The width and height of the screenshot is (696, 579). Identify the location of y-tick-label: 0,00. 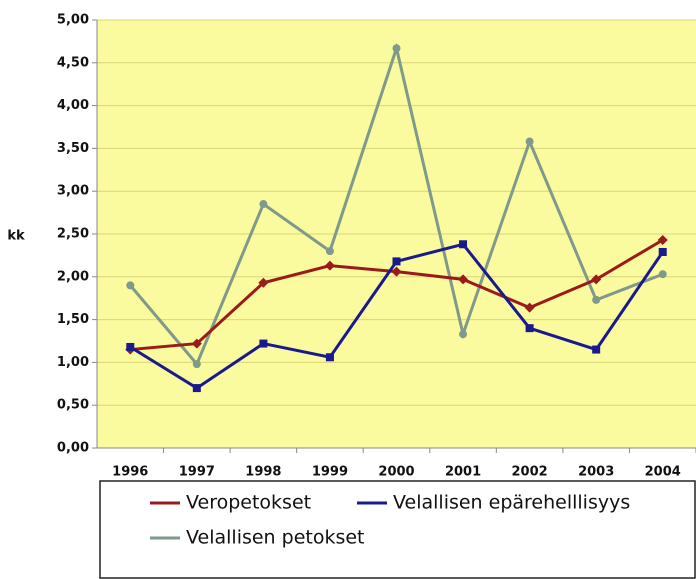
(73, 448).